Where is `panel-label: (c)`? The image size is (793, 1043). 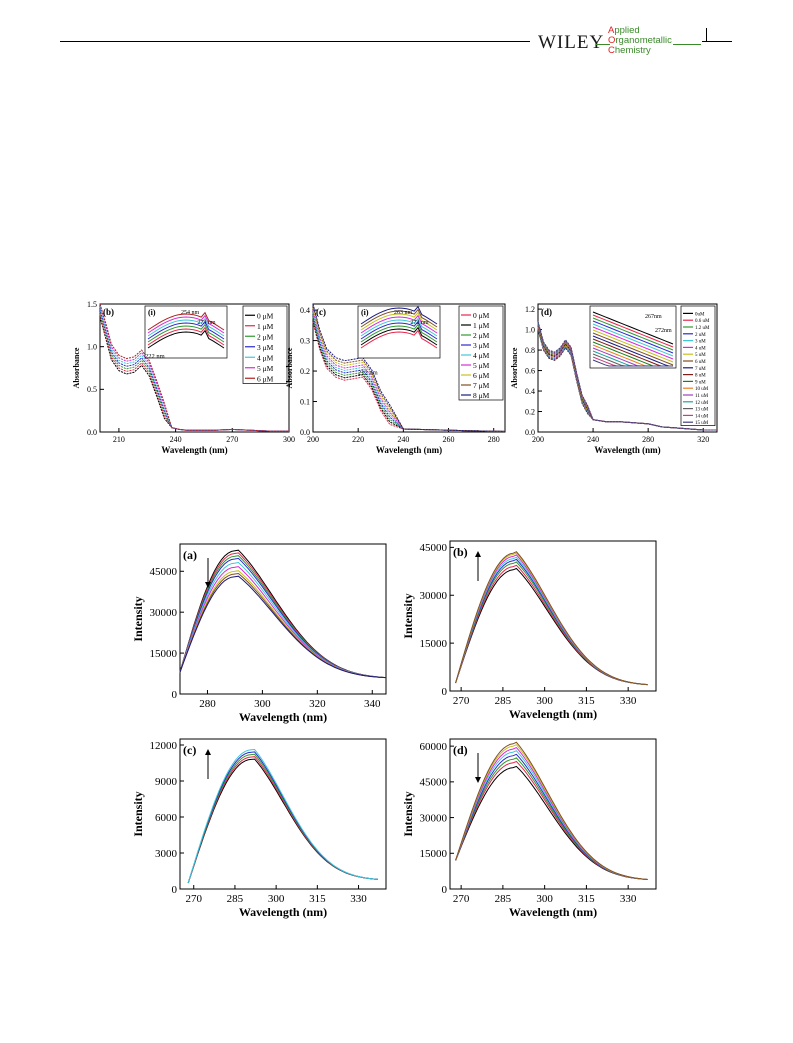 panel-label: (c) is located at coordinates (321, 312).